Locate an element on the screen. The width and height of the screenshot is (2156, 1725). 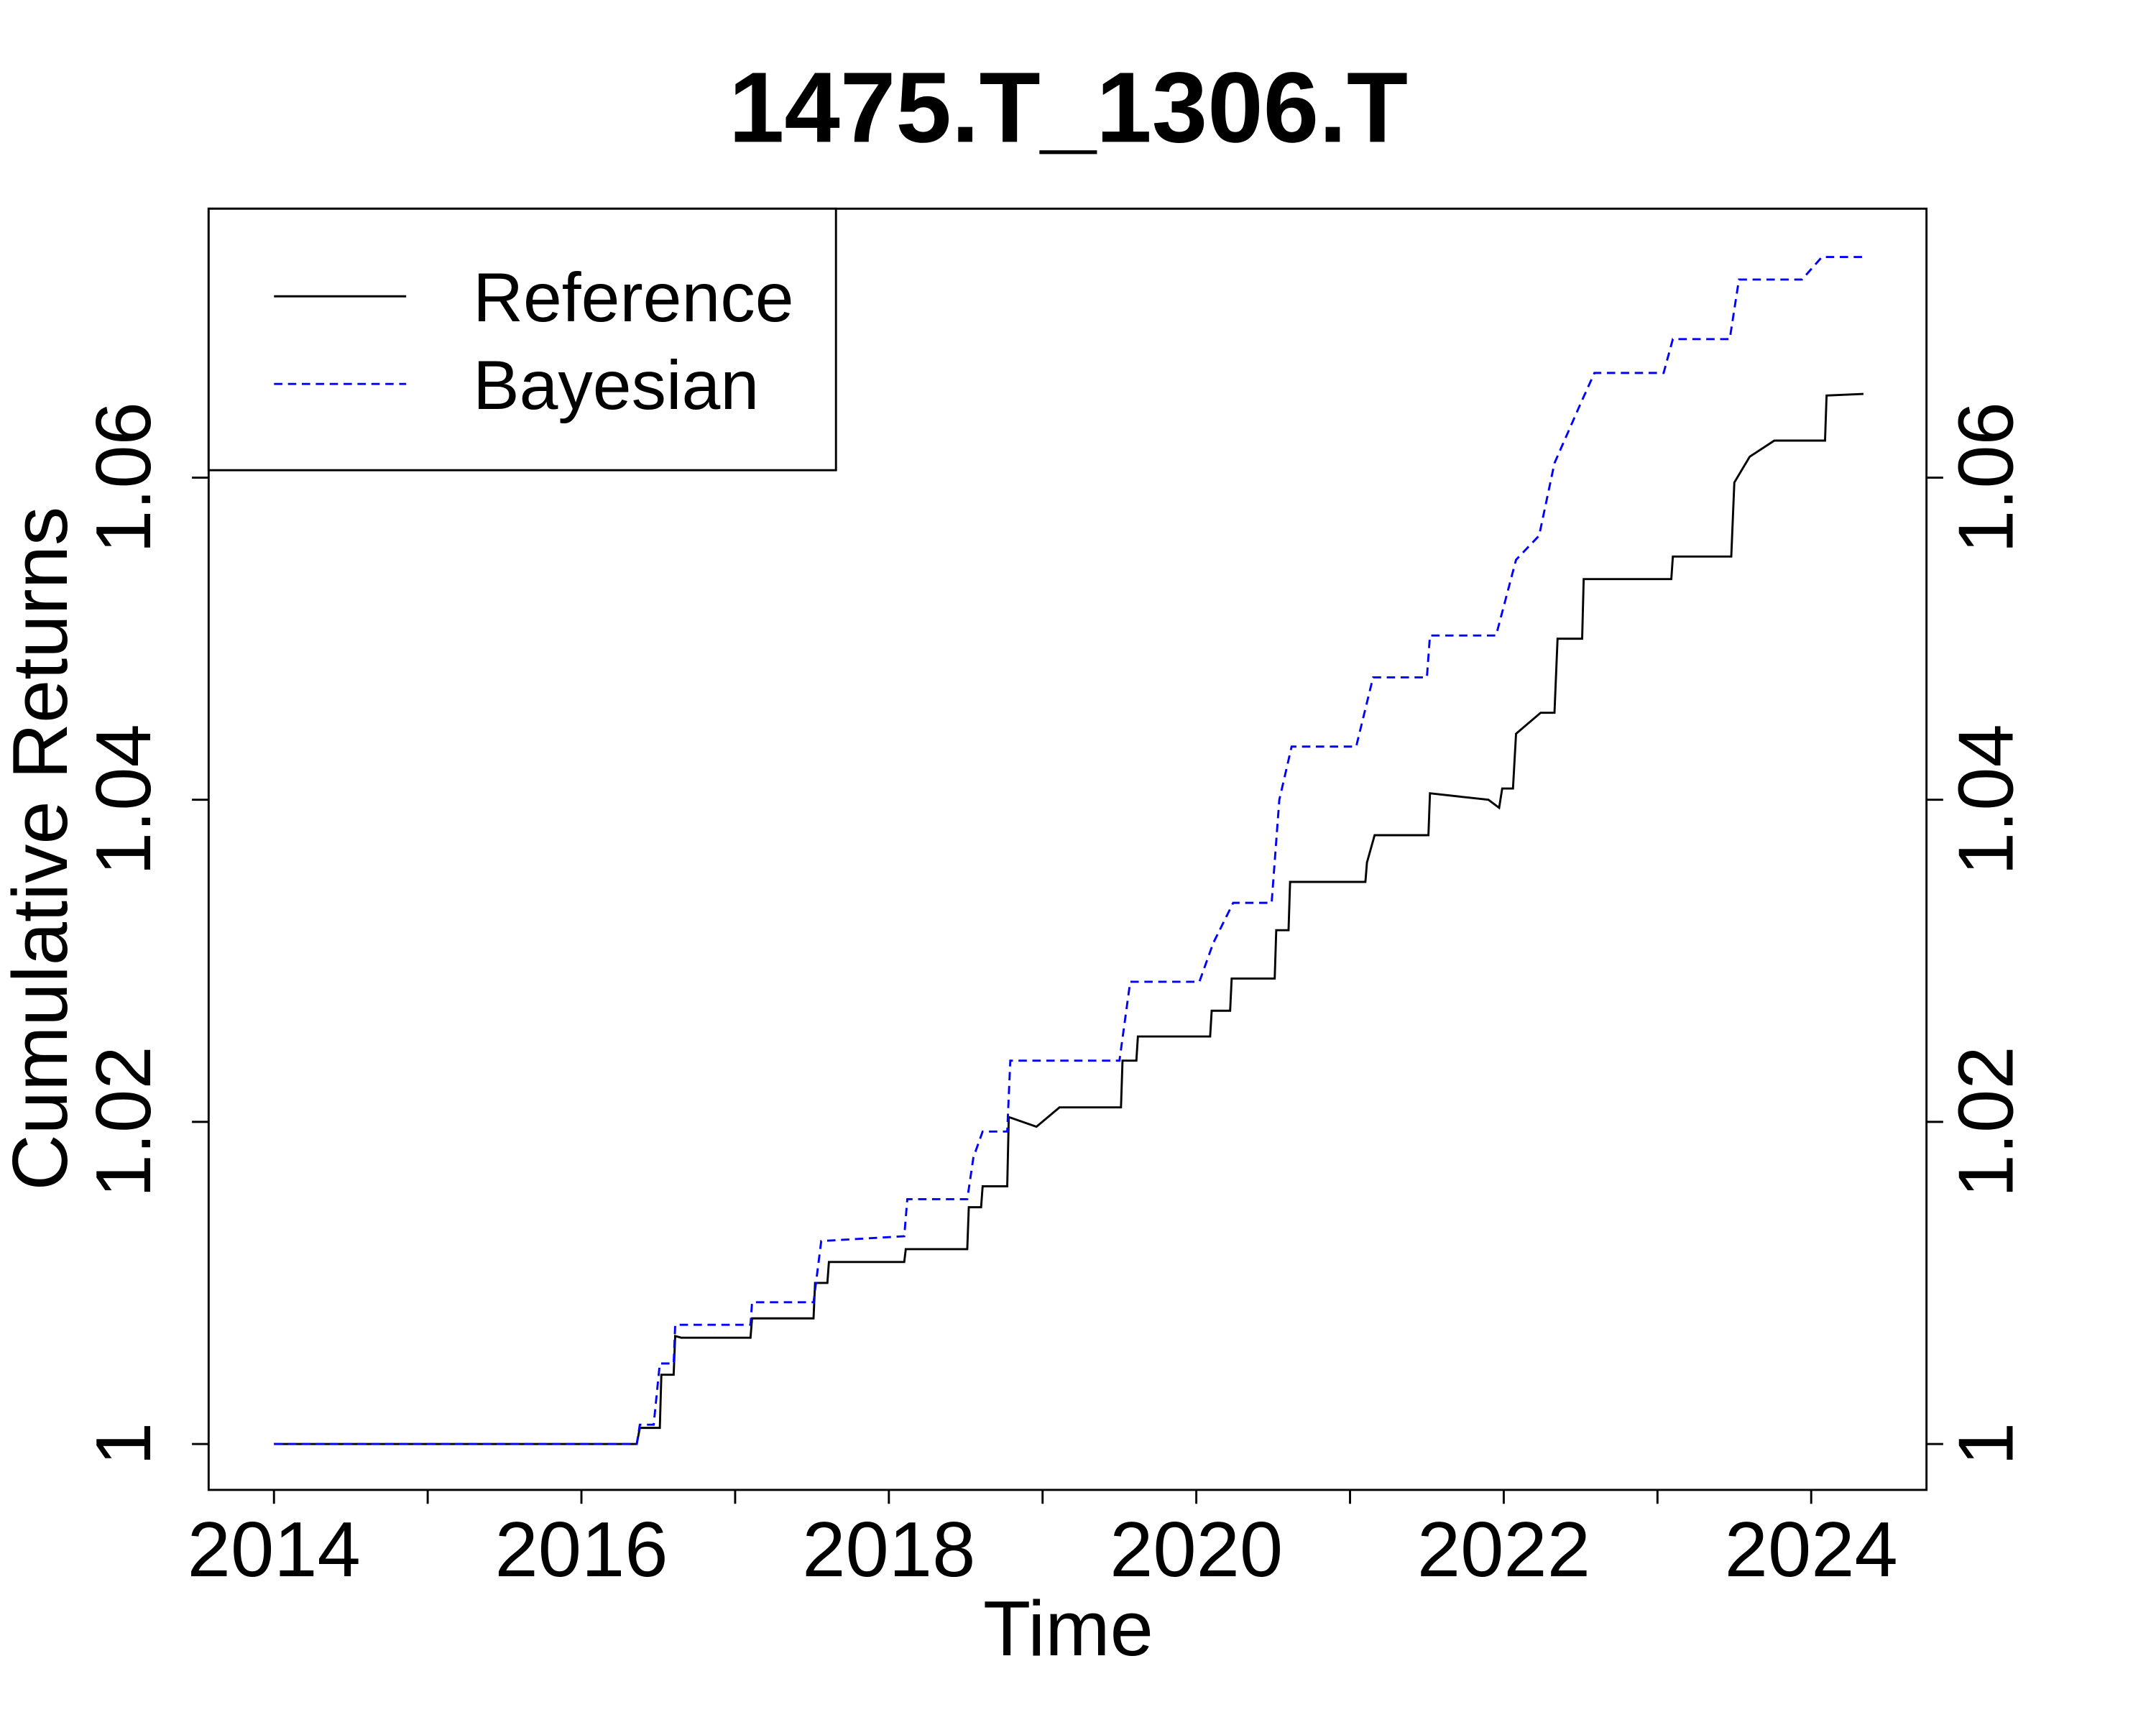
x-tick-label: 2018 is located at coordinates (888, 1549).